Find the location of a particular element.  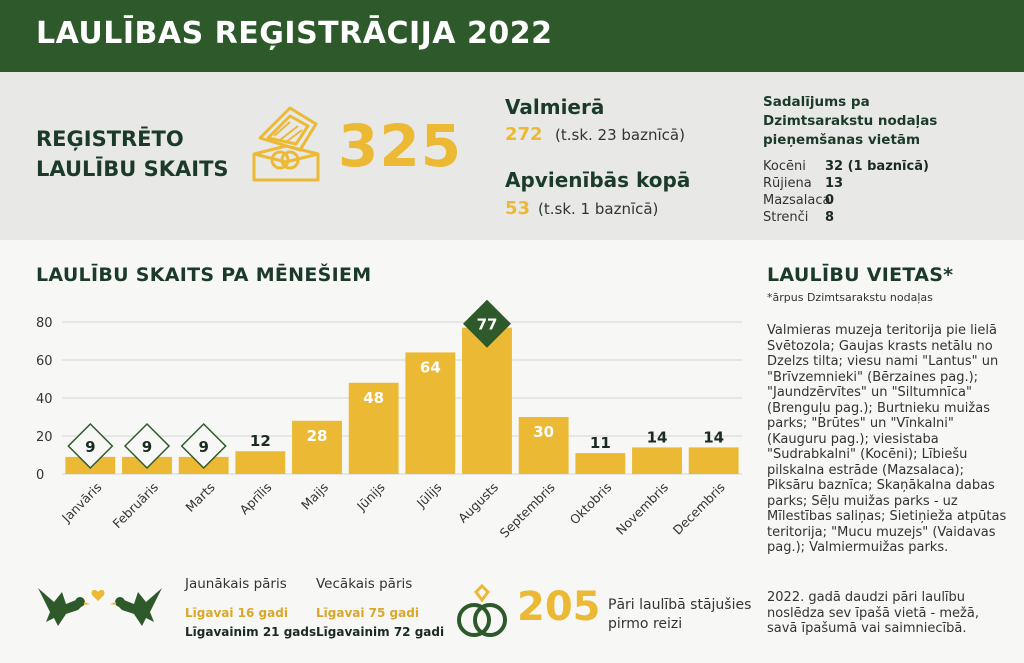

municipality-title: Apvienībās kopā is located at coordinates (598, 180).